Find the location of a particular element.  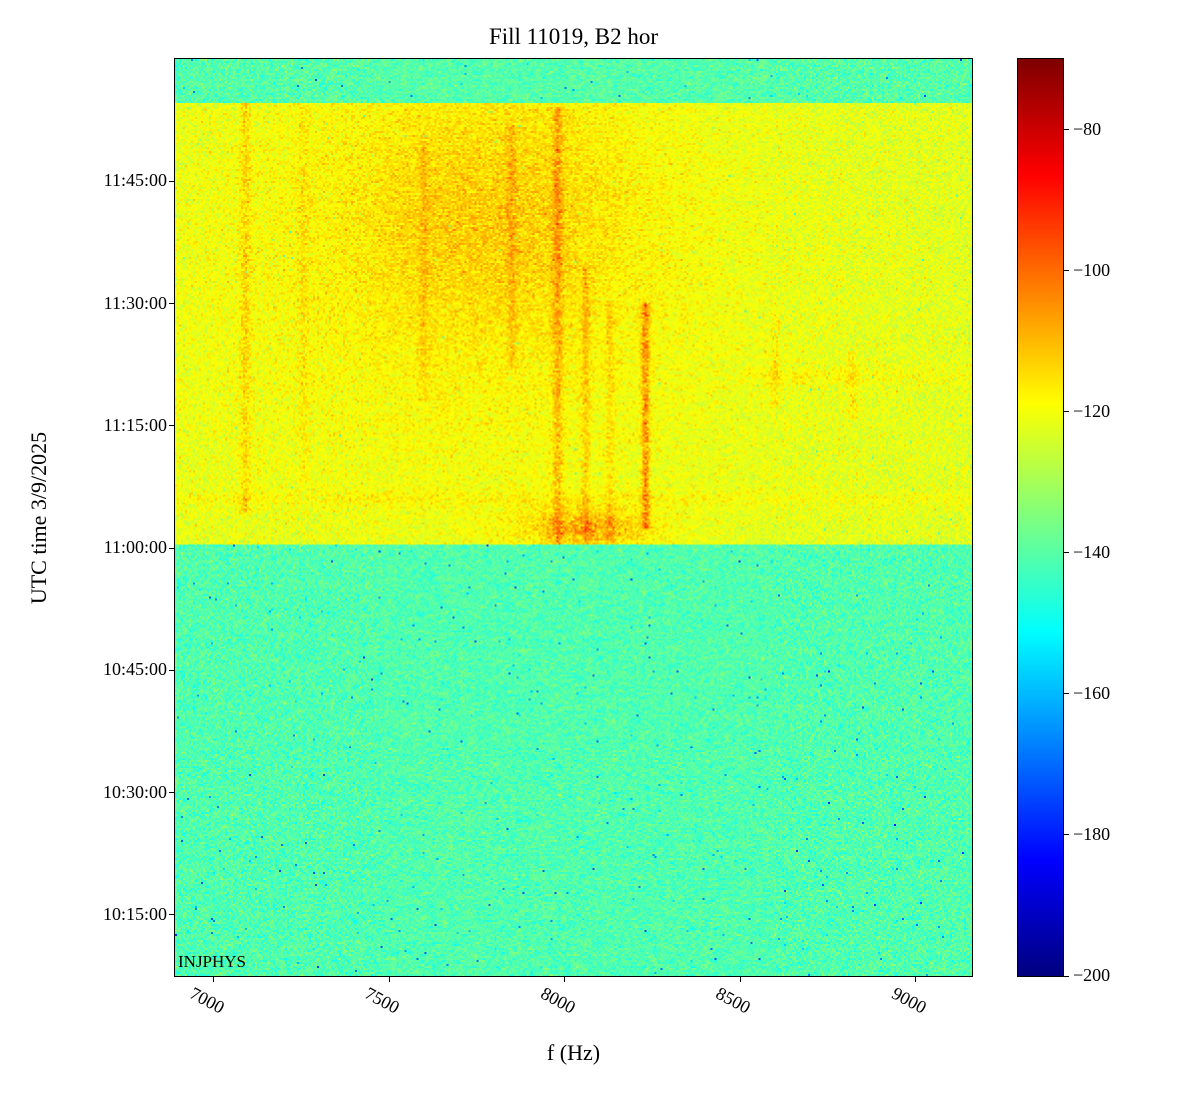

x-tick-label: 7500 is located at coordinates (382, 1000).